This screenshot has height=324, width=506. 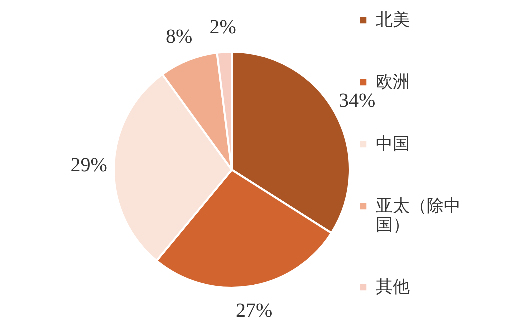 What do you see at coordinates (179, 37) in the screenshot?
I see `data-label: 8%` at bounding box center [179, 37].